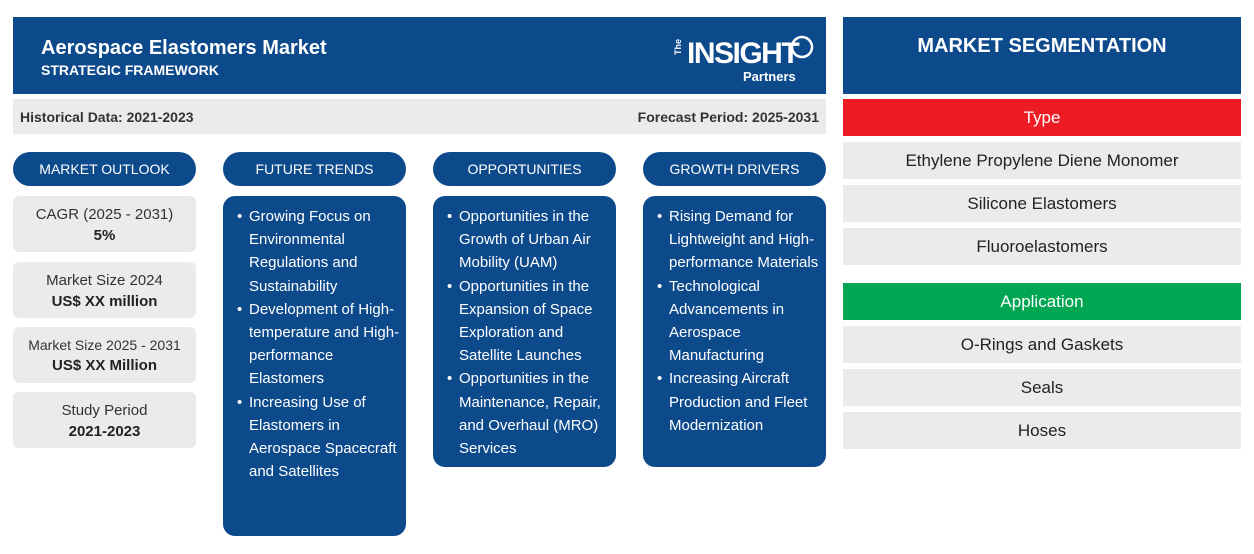 The width and height of the screenshot is (1254, 554). Describe the element at coordinates (524, 169) in the screenshot. I see `opportunities-heading: OPPORTUNITIES` at that location.